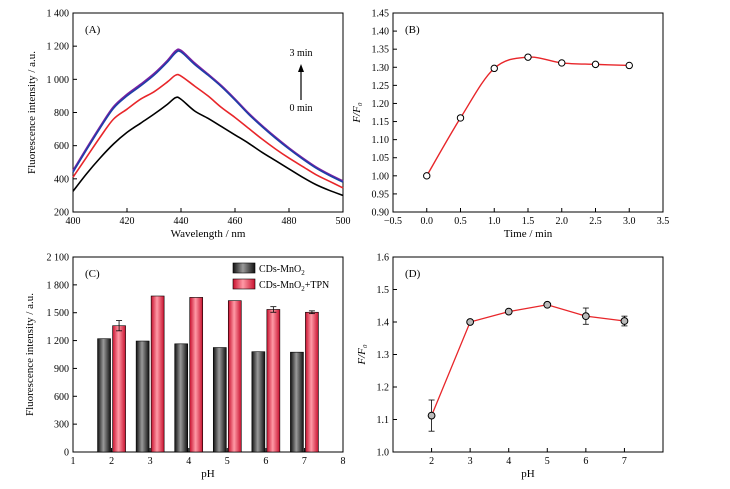 The image size is (730, 489). I want to click on y-tick-label: 1.25, so click(381, 86).